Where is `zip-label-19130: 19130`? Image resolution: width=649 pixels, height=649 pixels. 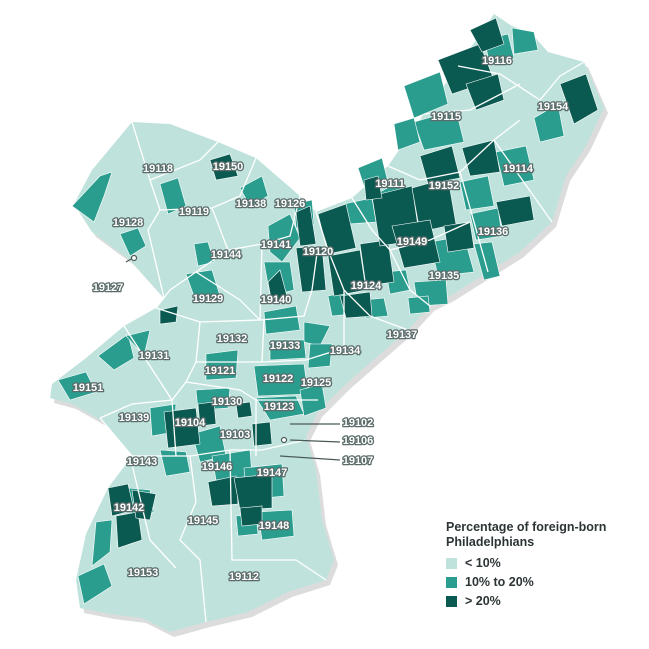 zip-label-19130: 19130 is located at coordinates (227, 402).